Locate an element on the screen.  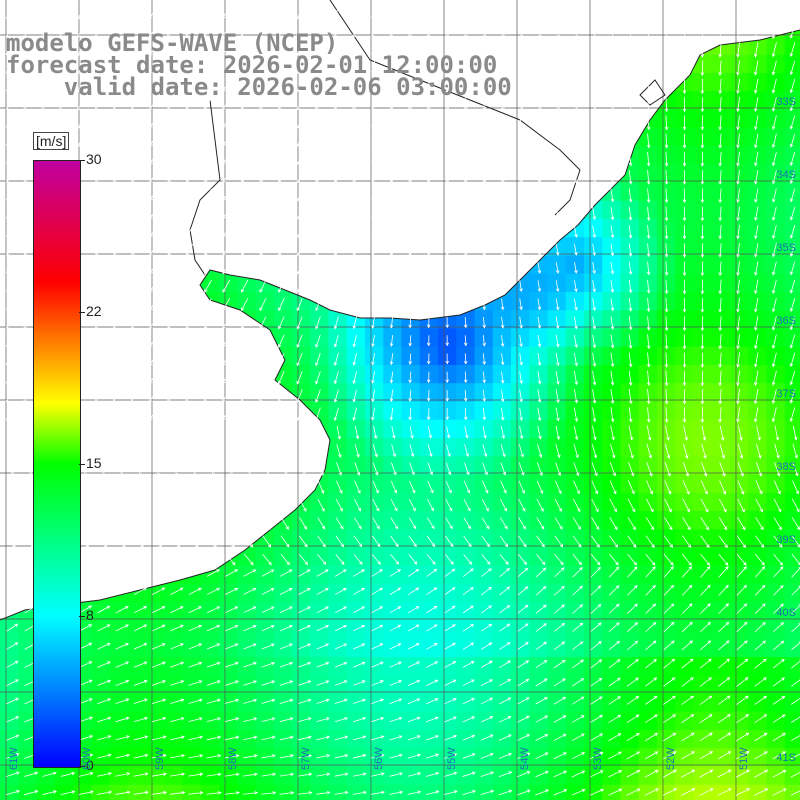
river-border is located at coordinates (205, 187).